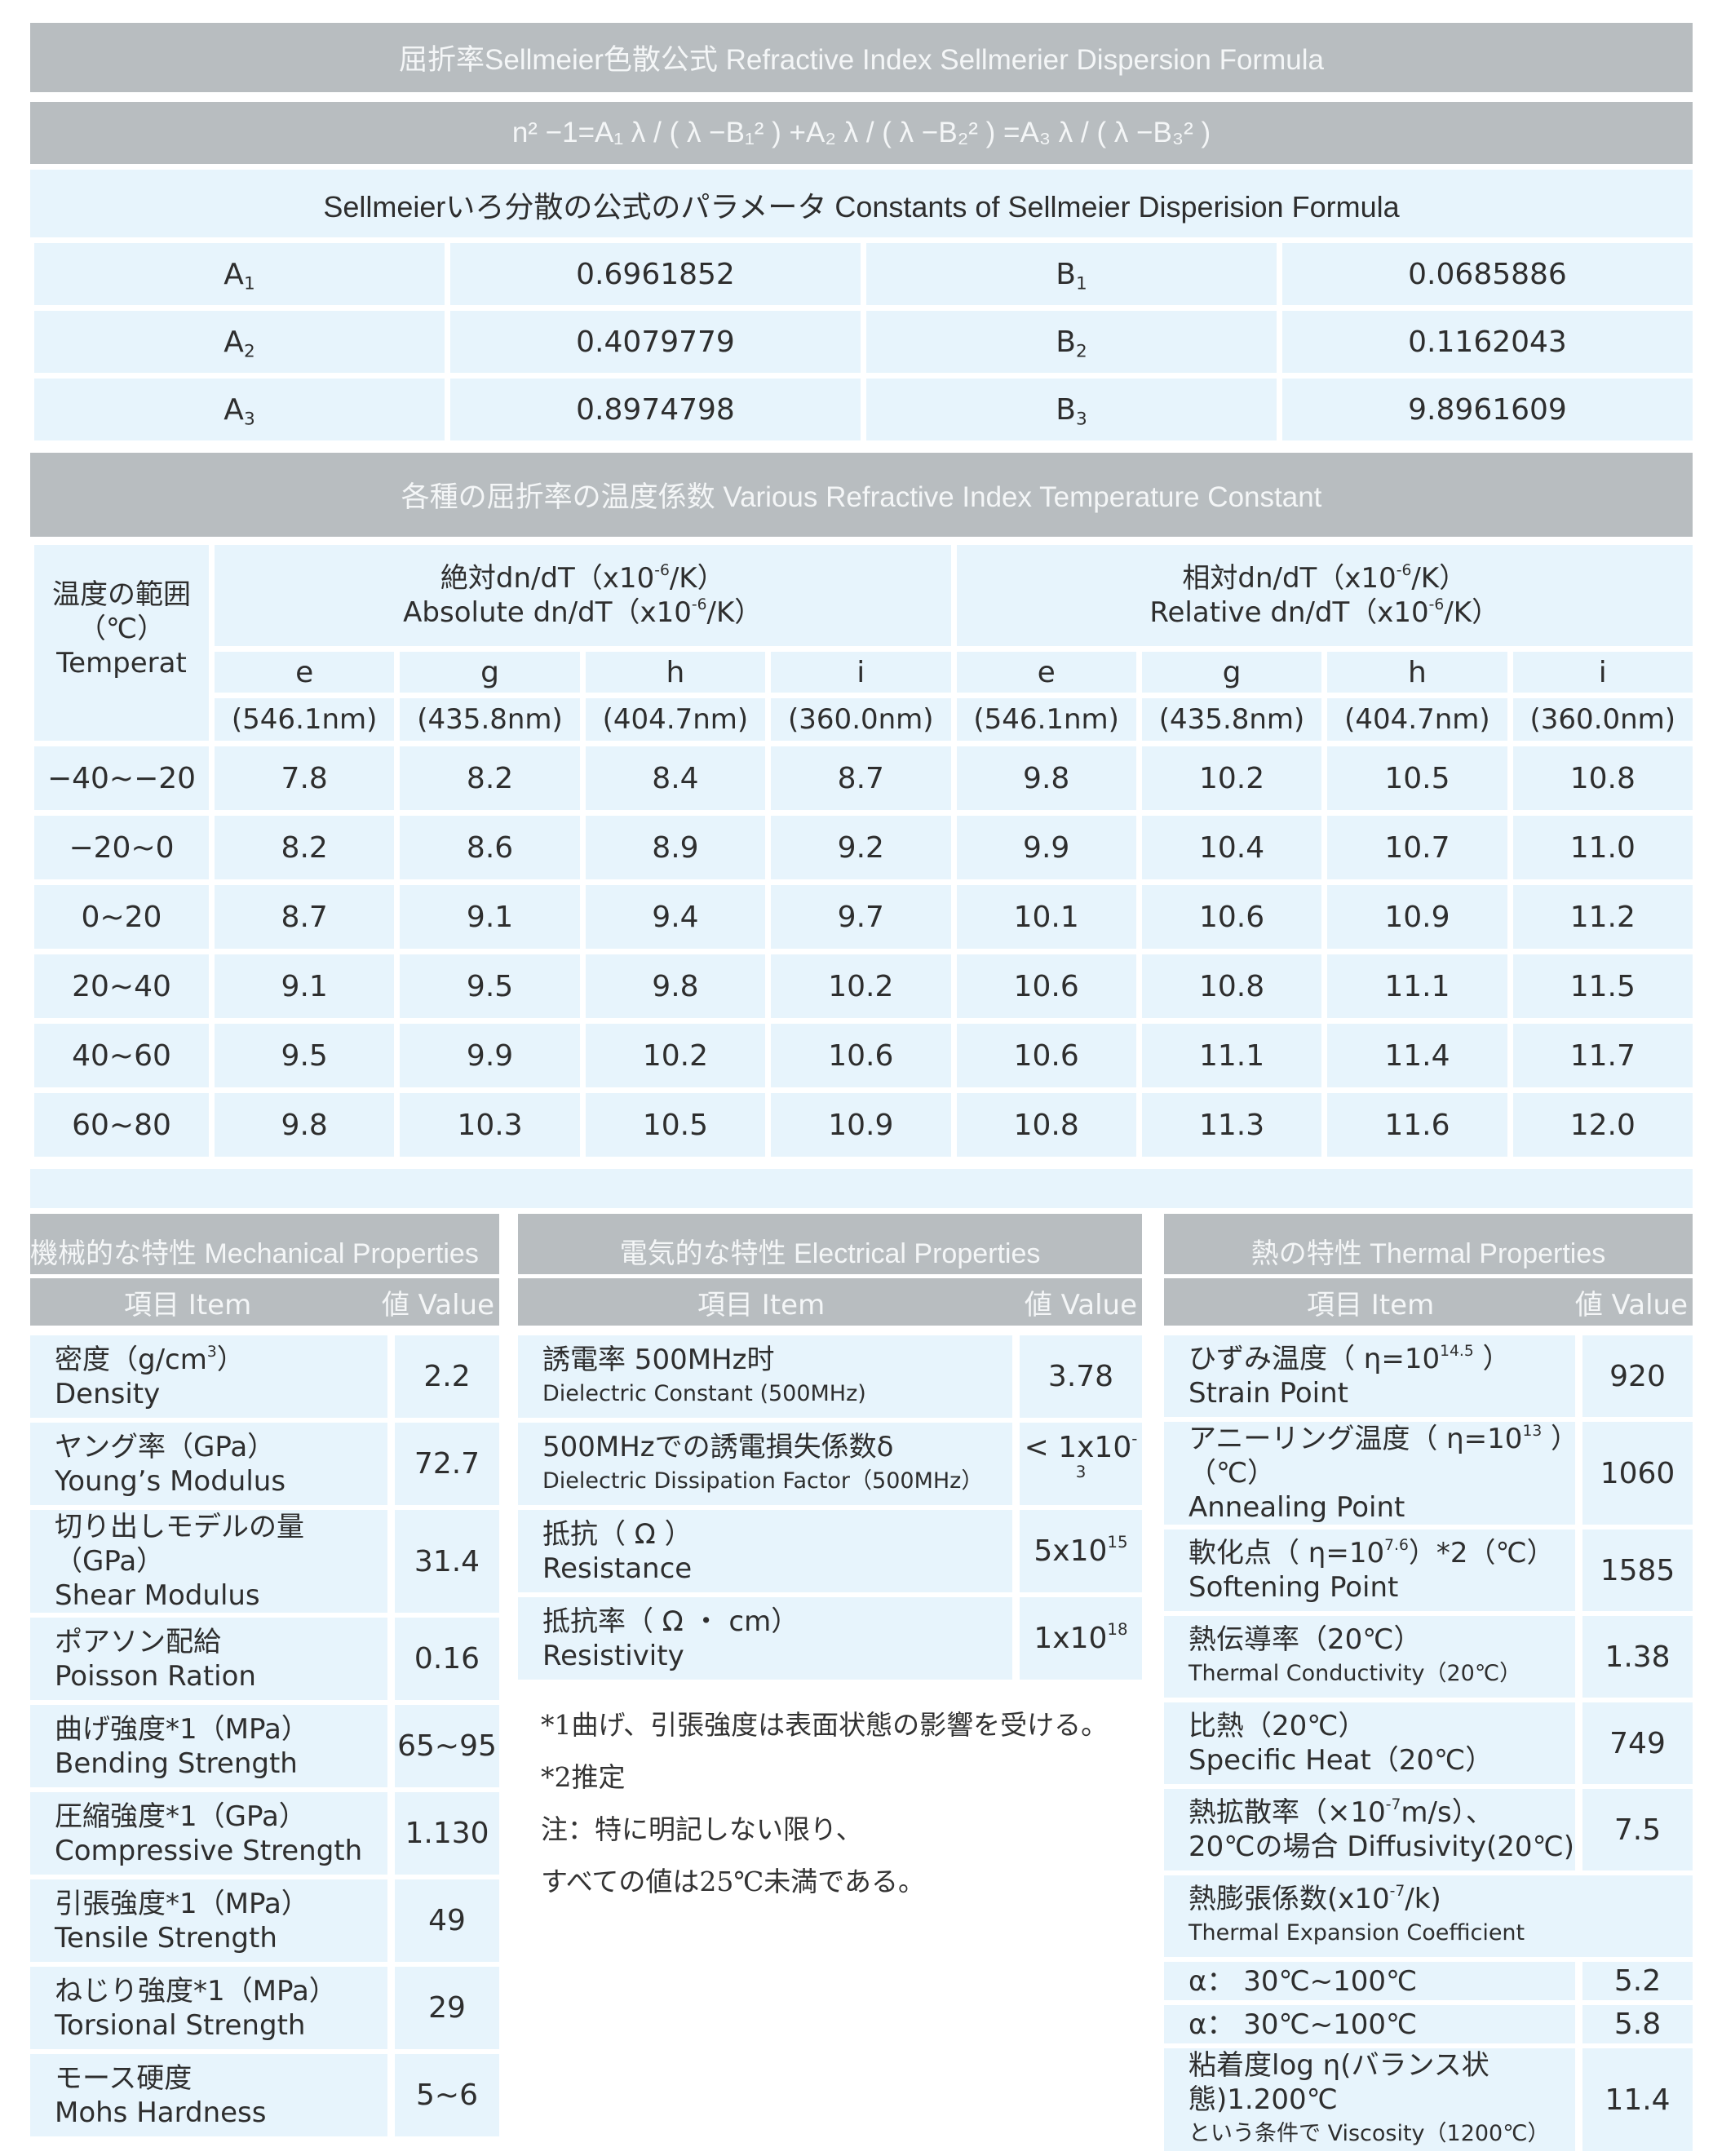  What do you see at coordinates (1369, 1657) in the screenshot?
I see `property-name: 熱伝導率（20℃） Thermal Conductivity（20℃）` at bounding box center [1369, 1657].